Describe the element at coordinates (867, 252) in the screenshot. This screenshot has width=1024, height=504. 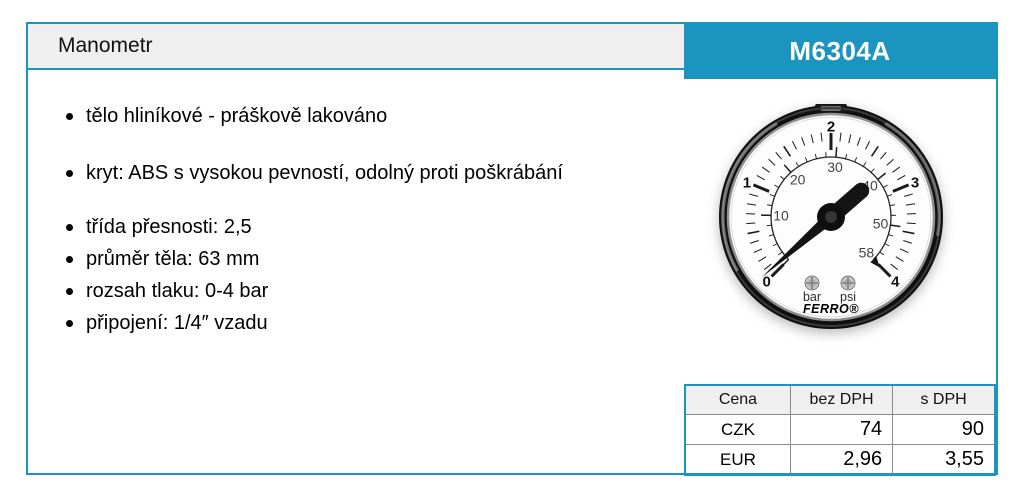
I see `svg-text: 58` at that location.